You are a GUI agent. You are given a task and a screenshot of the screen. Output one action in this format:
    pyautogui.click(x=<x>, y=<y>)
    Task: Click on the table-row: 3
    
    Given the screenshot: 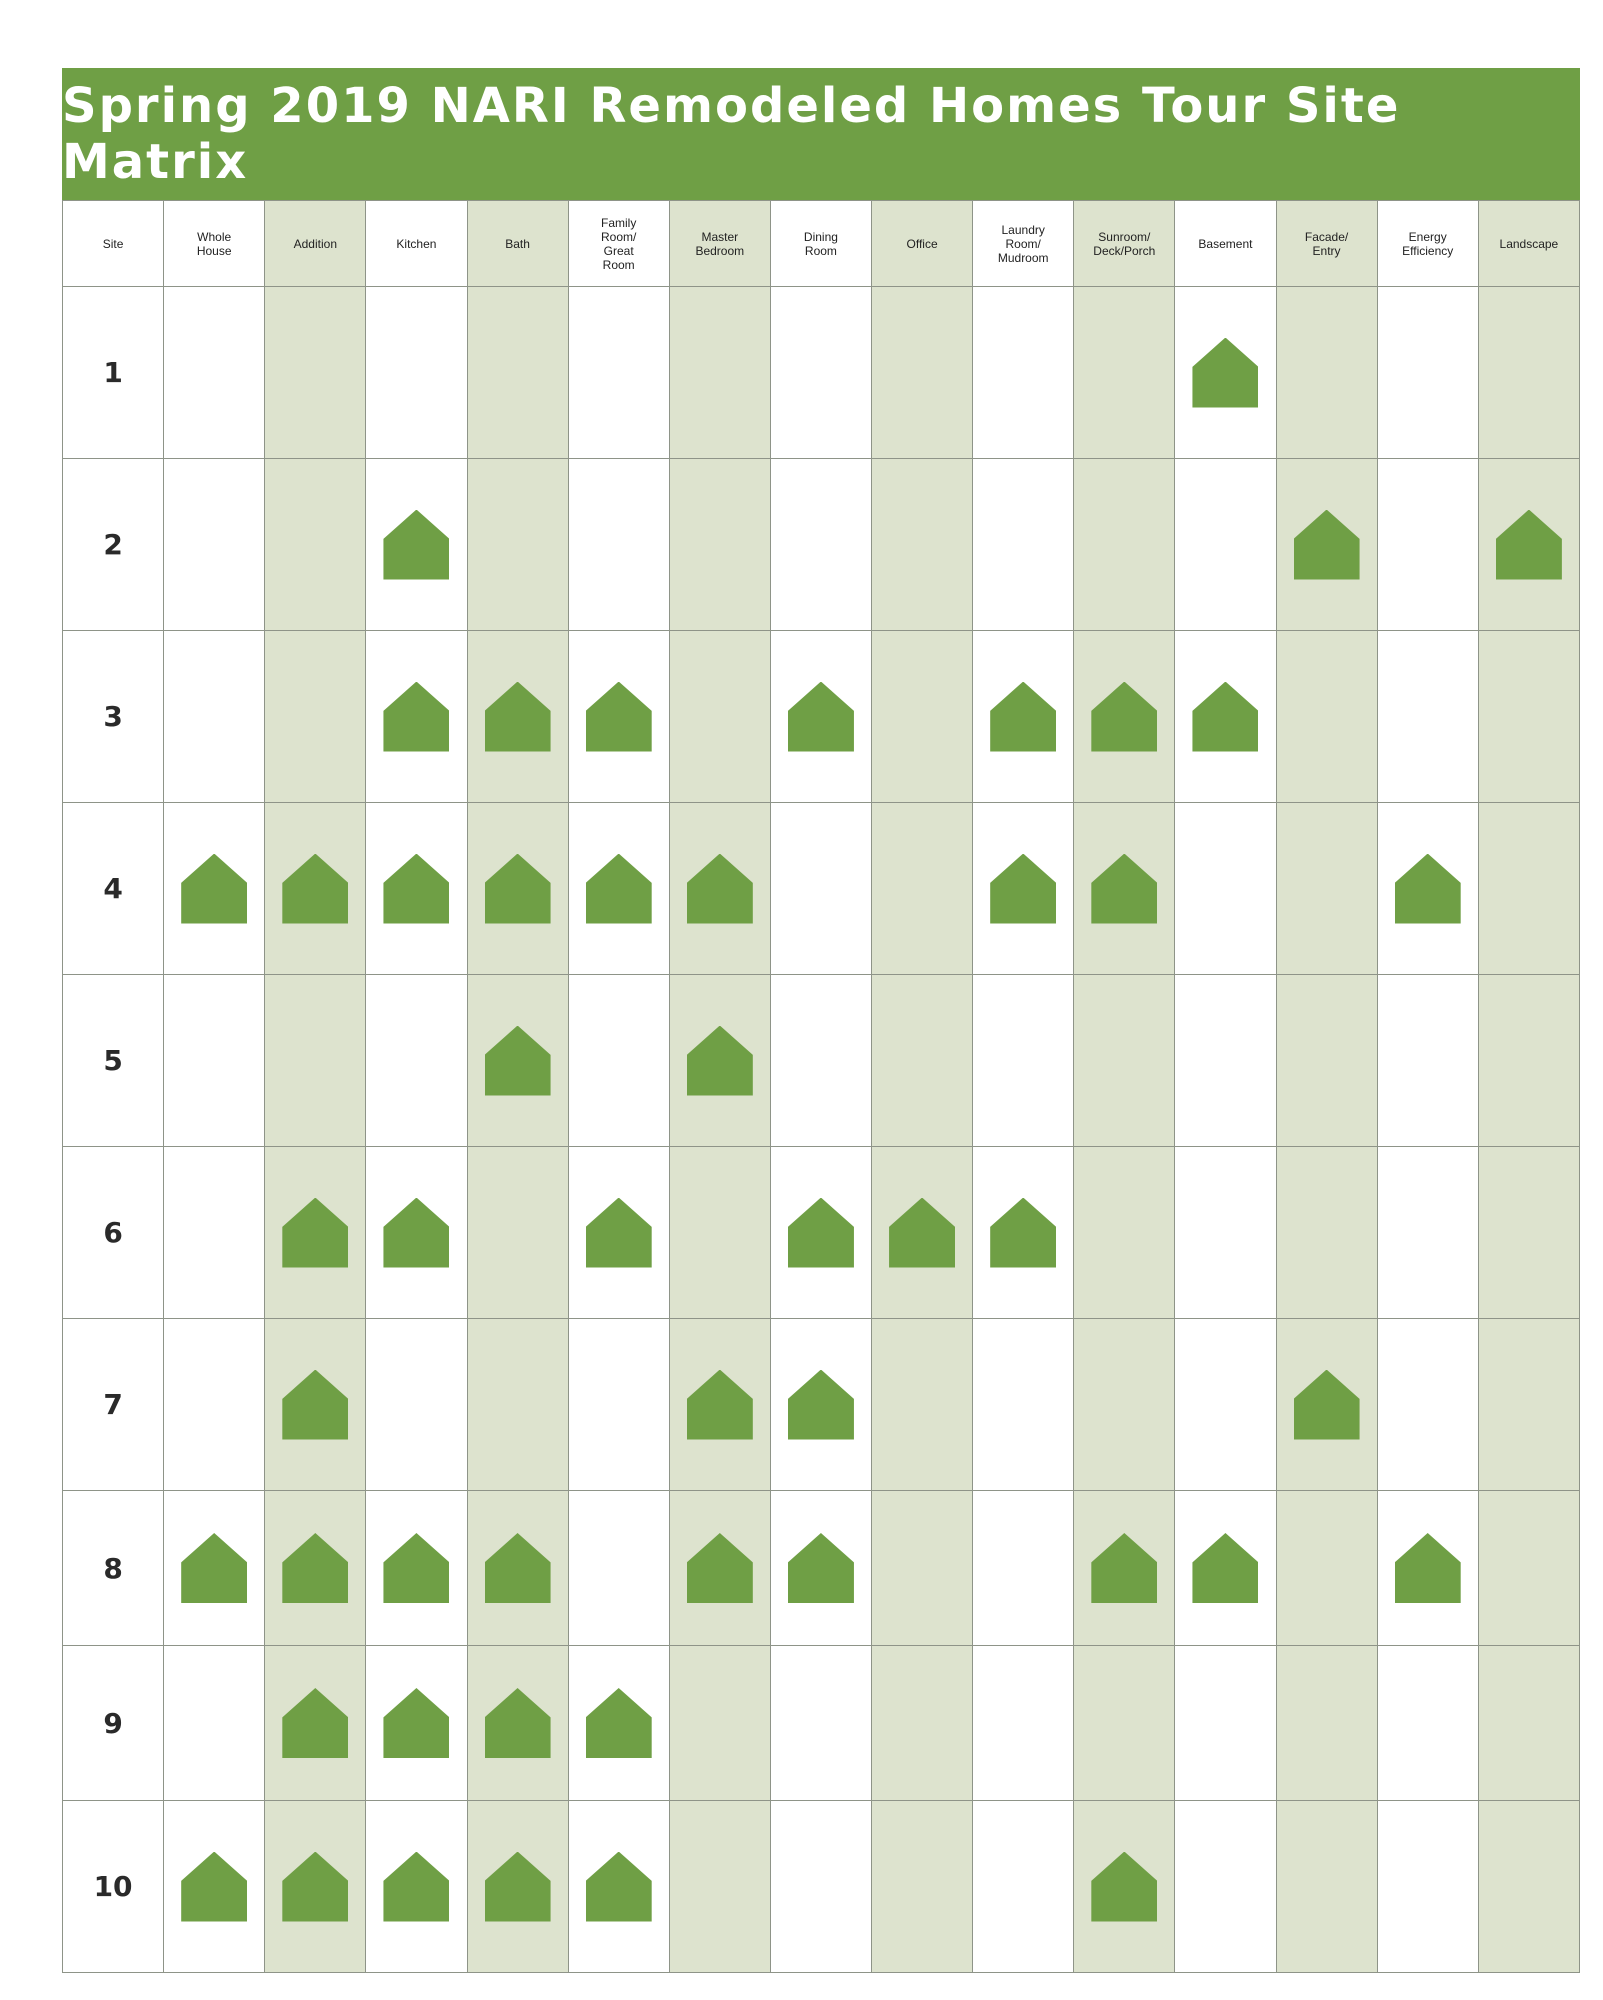 What is the action you would take?
    pyautogui.click(x=821, y=716)
    